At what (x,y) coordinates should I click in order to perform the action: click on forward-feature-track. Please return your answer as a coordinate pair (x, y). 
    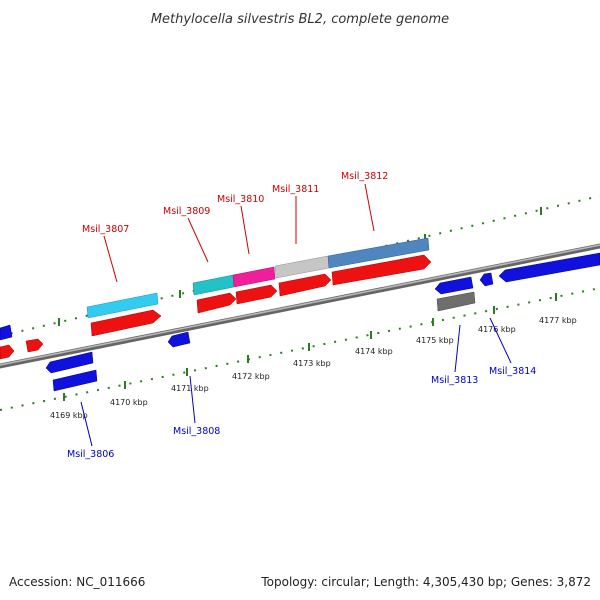
    Looking at the image, I should click on (258, 278).